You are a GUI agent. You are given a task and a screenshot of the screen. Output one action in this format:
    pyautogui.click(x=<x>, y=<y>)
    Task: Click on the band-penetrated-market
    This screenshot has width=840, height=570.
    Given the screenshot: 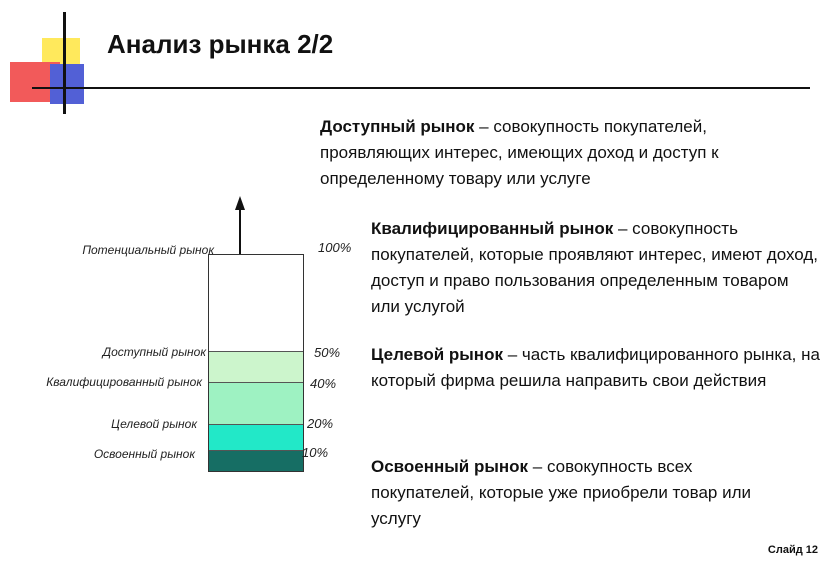 What is the action you would take?
    pyautogui.click(x=256, y=461)
    